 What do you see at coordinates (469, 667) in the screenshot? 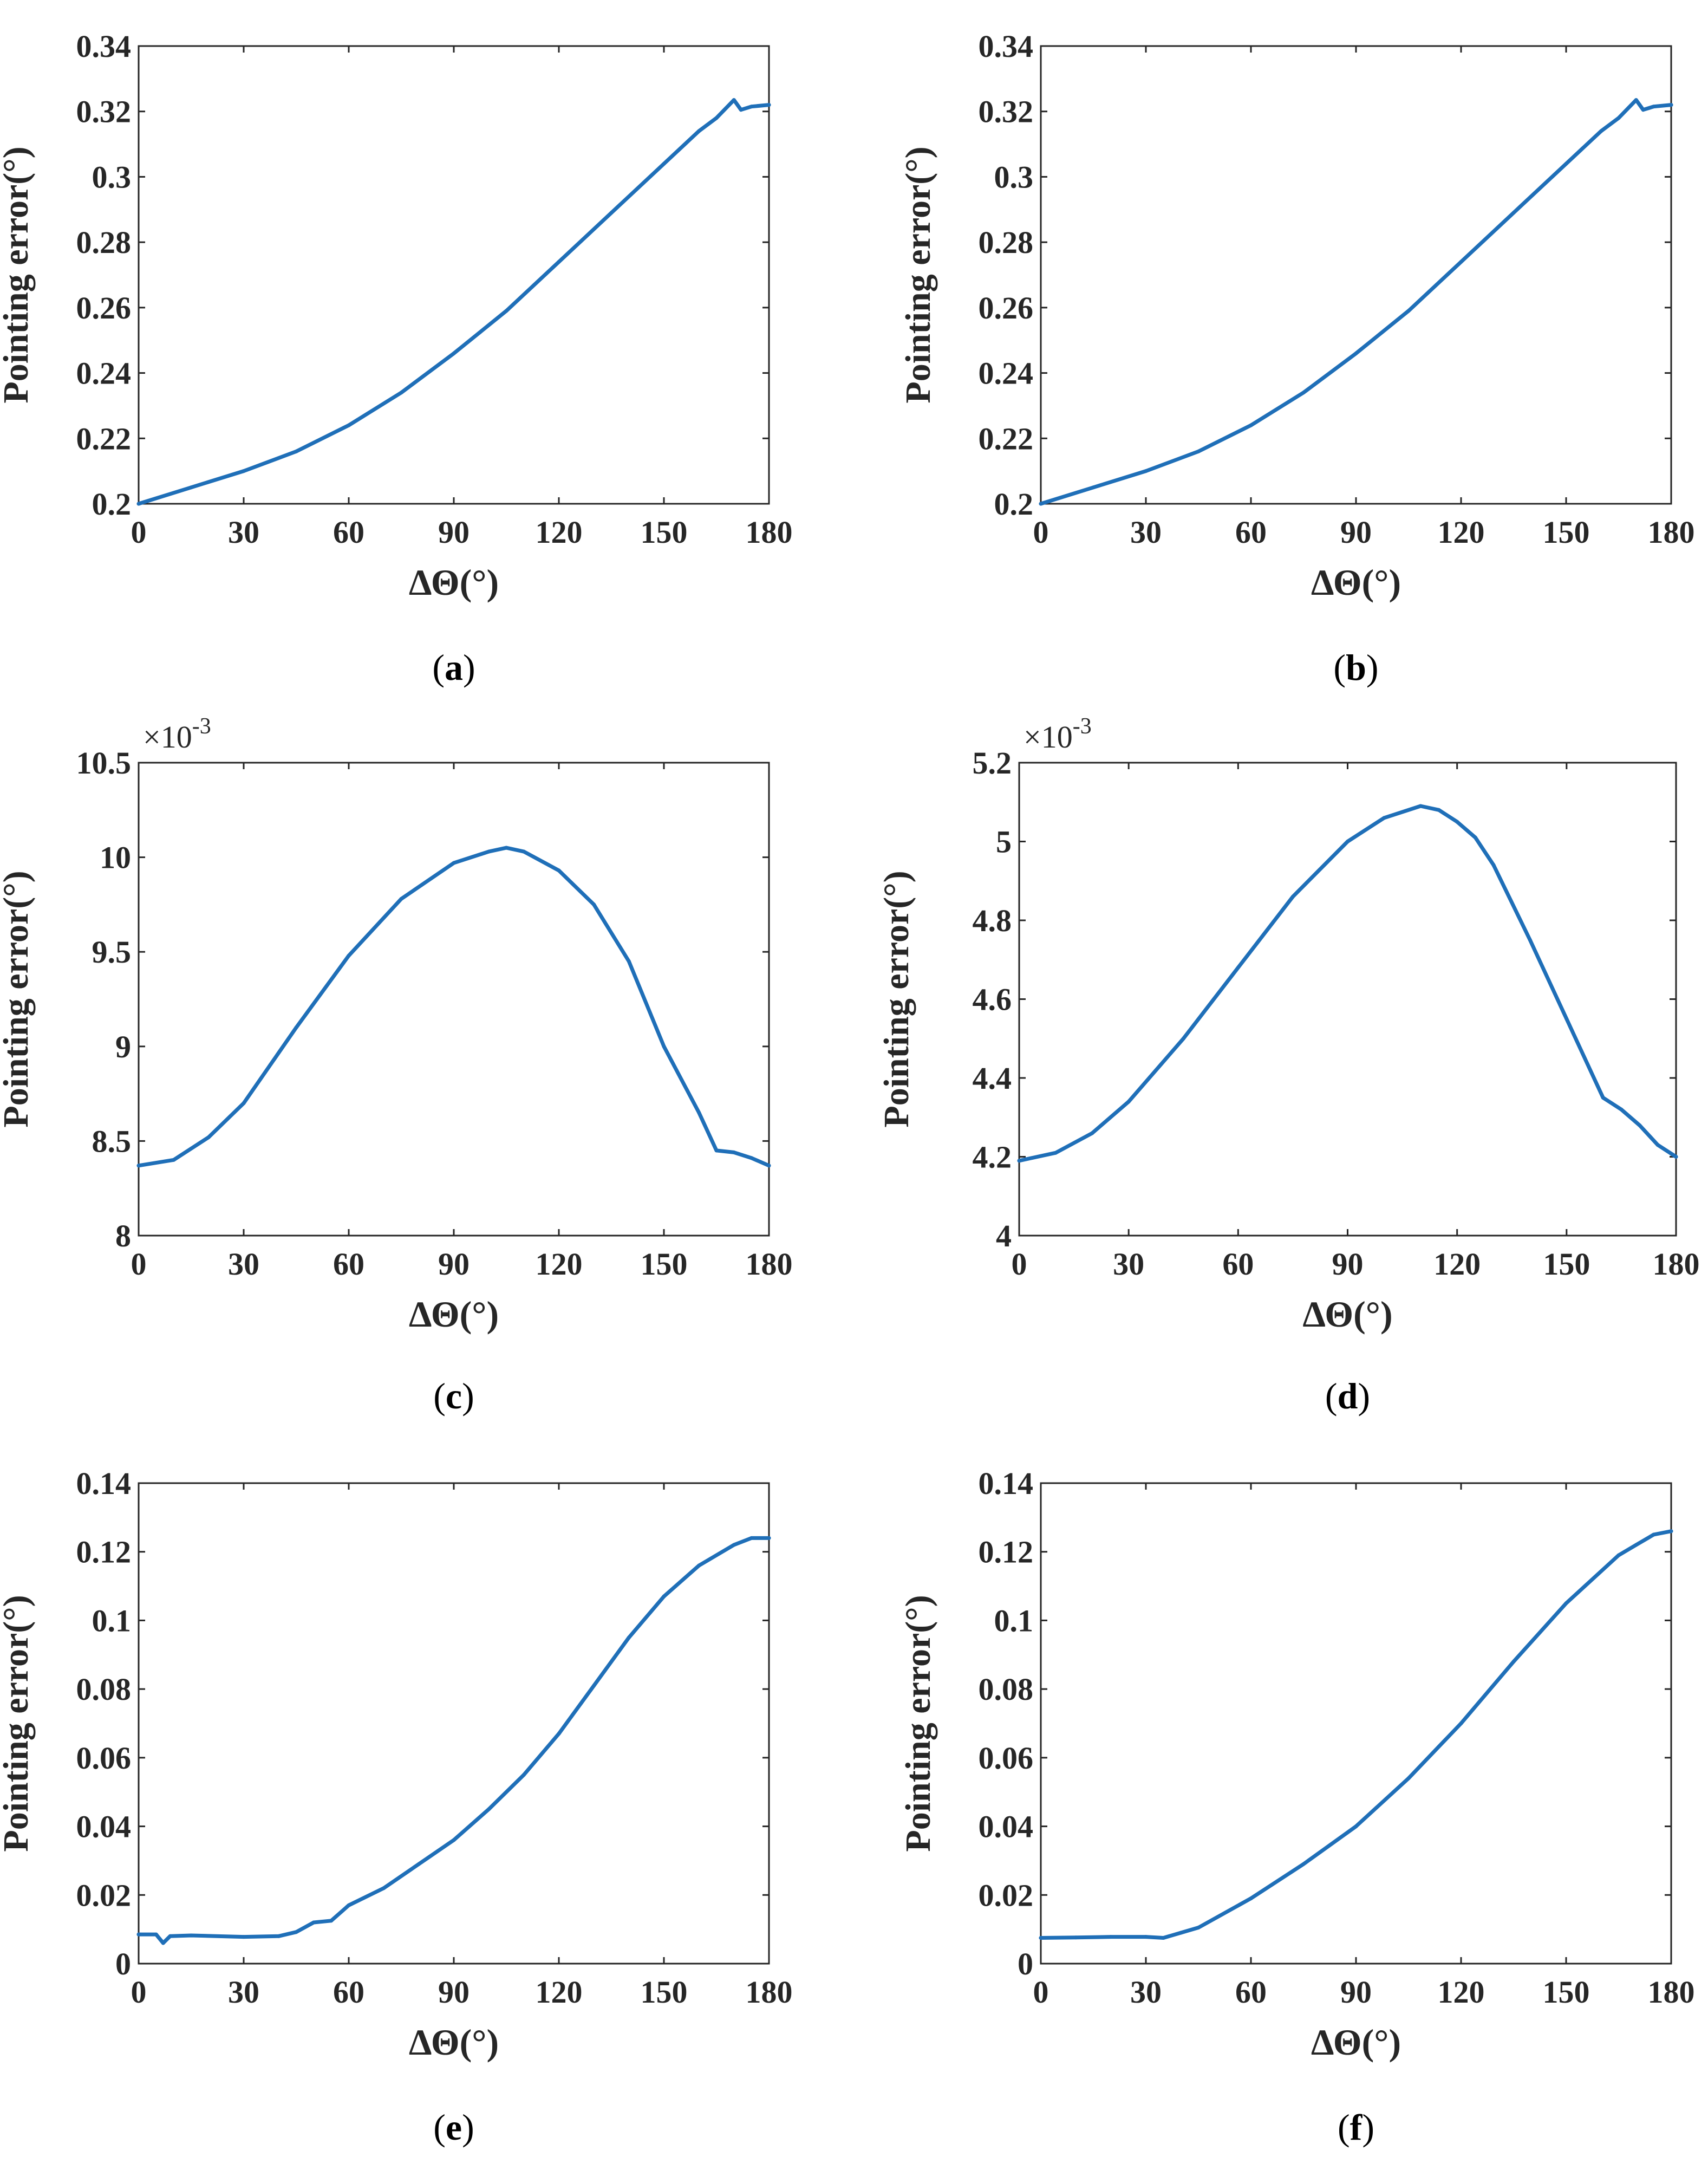
I see `caption-close: )` at bounding box center [469, 667].